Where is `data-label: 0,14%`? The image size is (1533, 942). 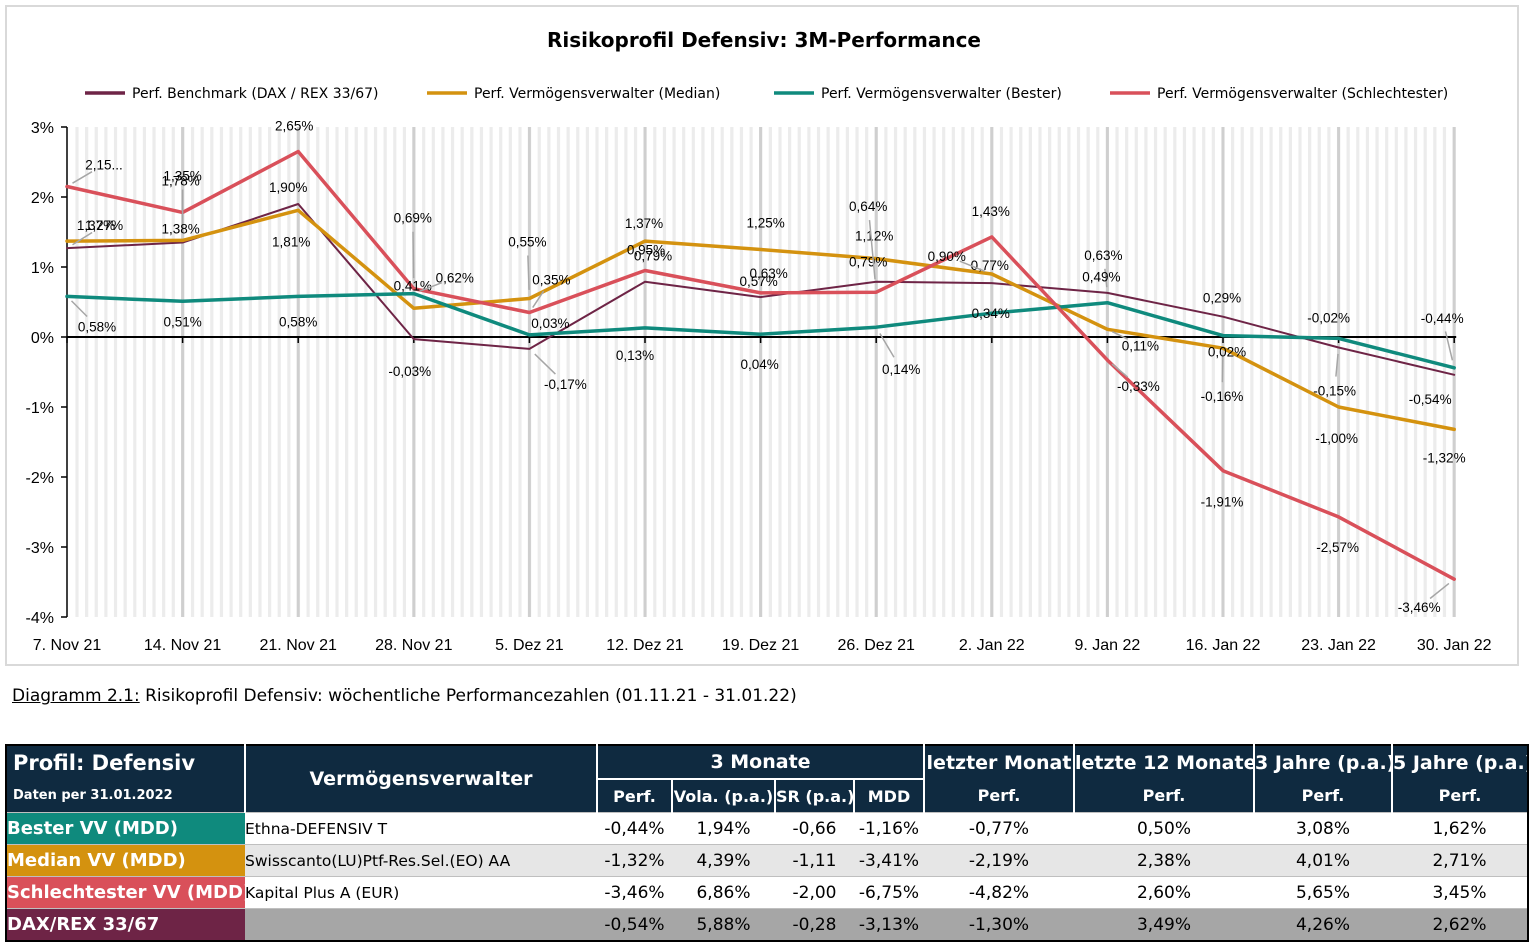 data-label: 0,14% is located at coordinates (901, 369).